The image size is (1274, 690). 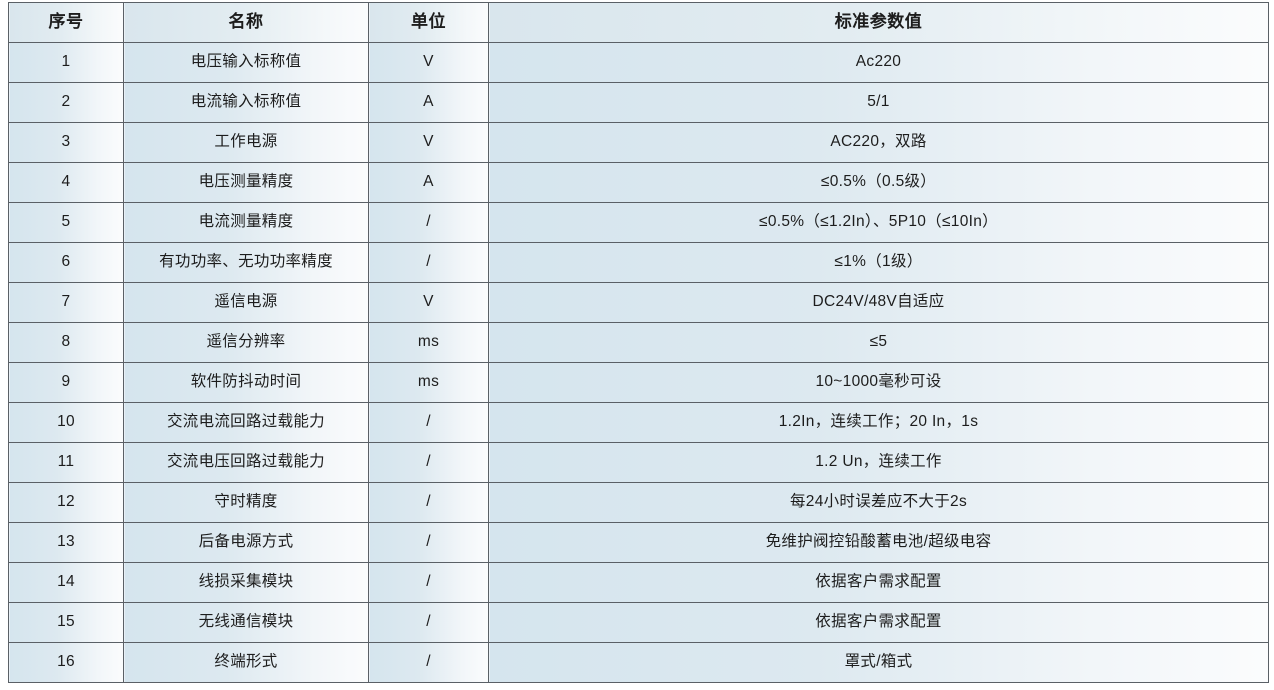 I want to click on cell-index-text: 8, so click(x=66, y=342).